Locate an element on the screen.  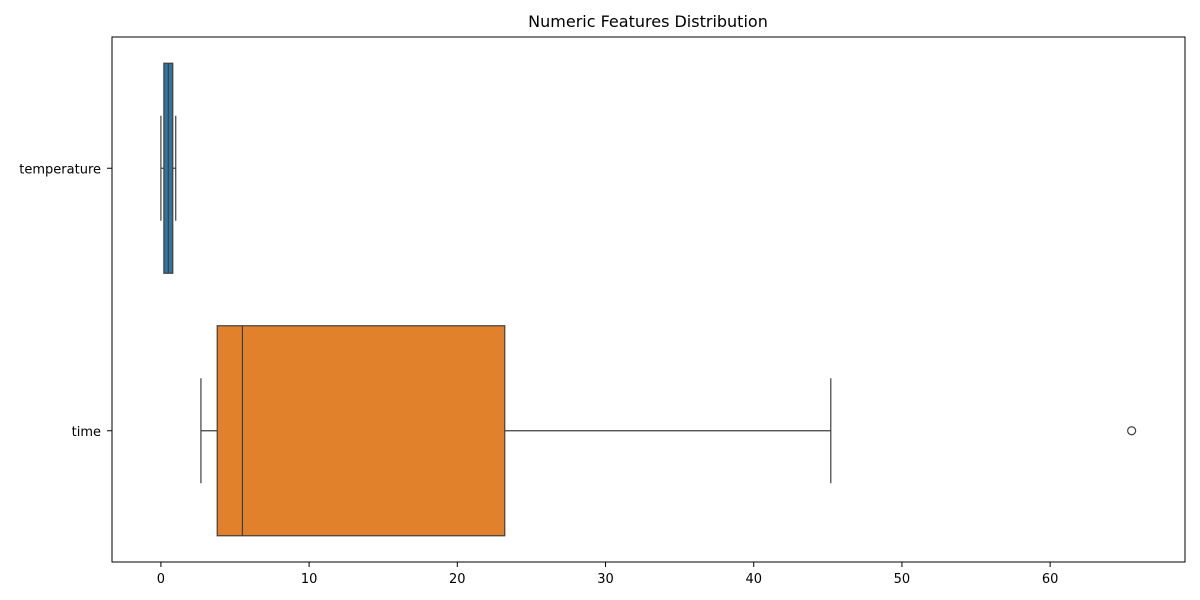
x-tick-label: 10 is located at coordinates (309, 579).